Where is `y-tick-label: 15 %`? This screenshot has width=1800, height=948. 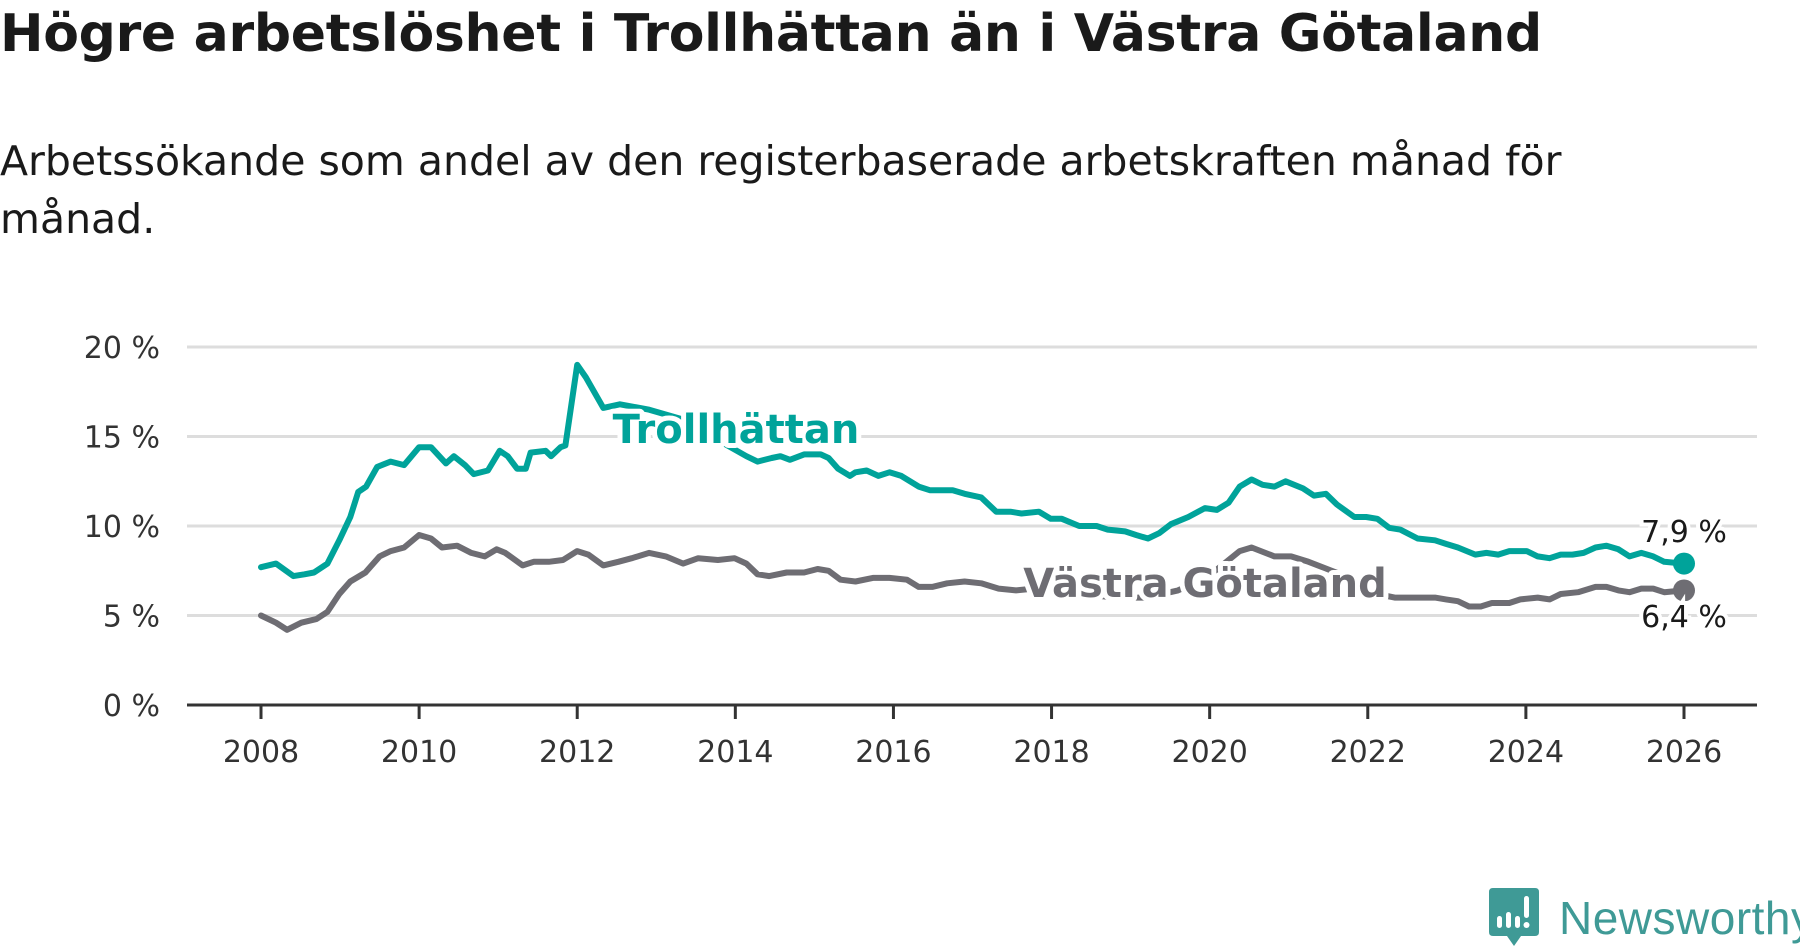 y-tick-label: 15 % is located at coordinates (122, 438).